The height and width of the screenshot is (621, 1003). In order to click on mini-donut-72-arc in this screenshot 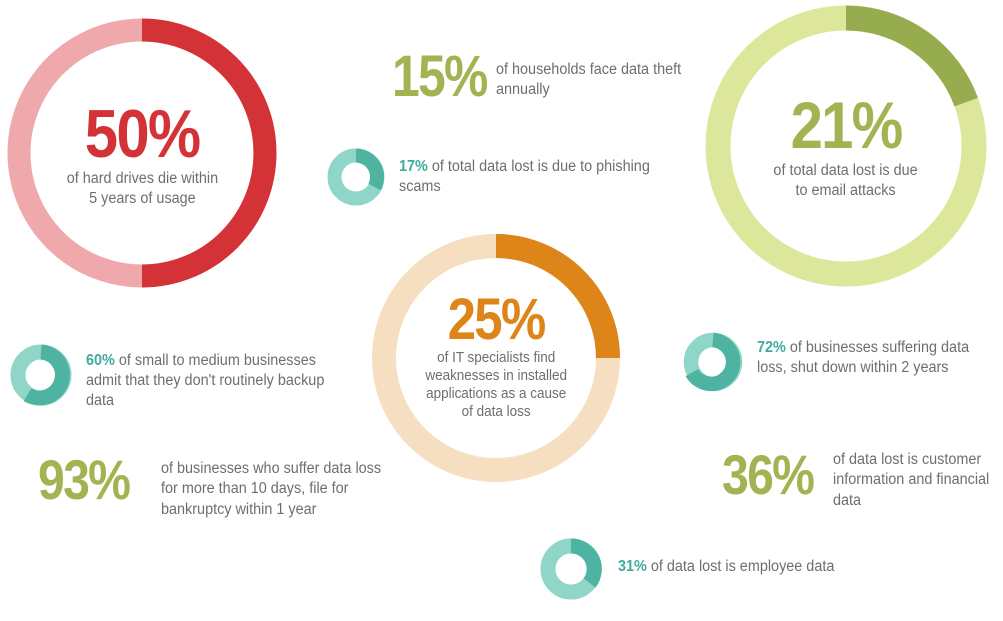, I will do `click(713, 362)`.